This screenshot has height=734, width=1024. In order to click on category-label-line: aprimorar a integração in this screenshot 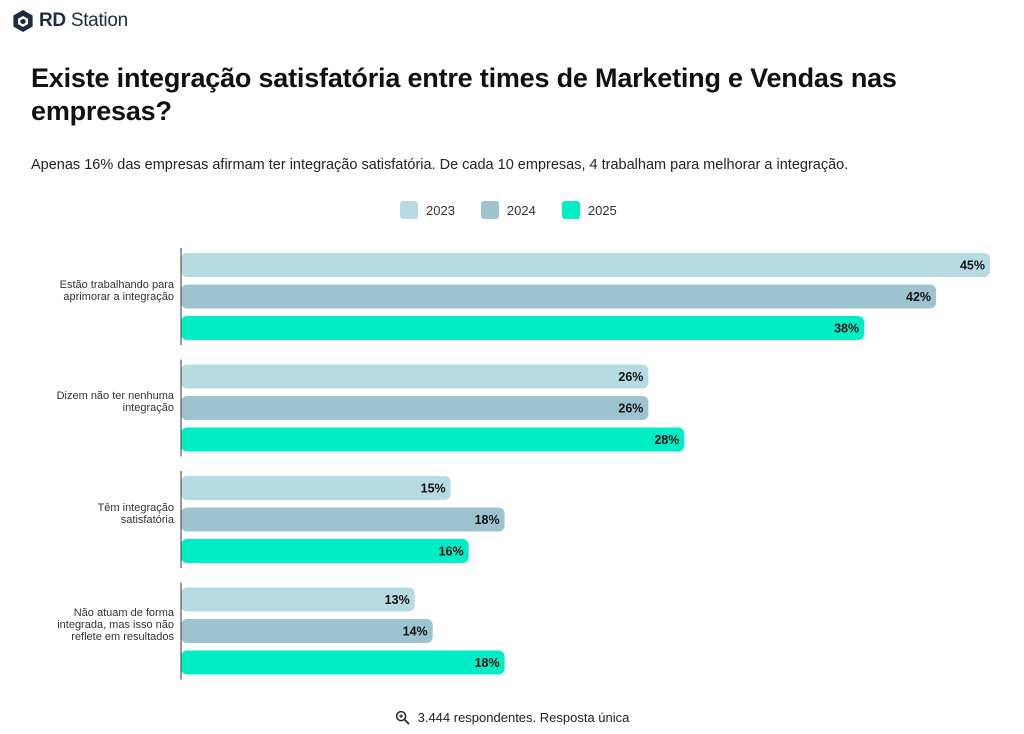, I will do `click(118, 296)`.